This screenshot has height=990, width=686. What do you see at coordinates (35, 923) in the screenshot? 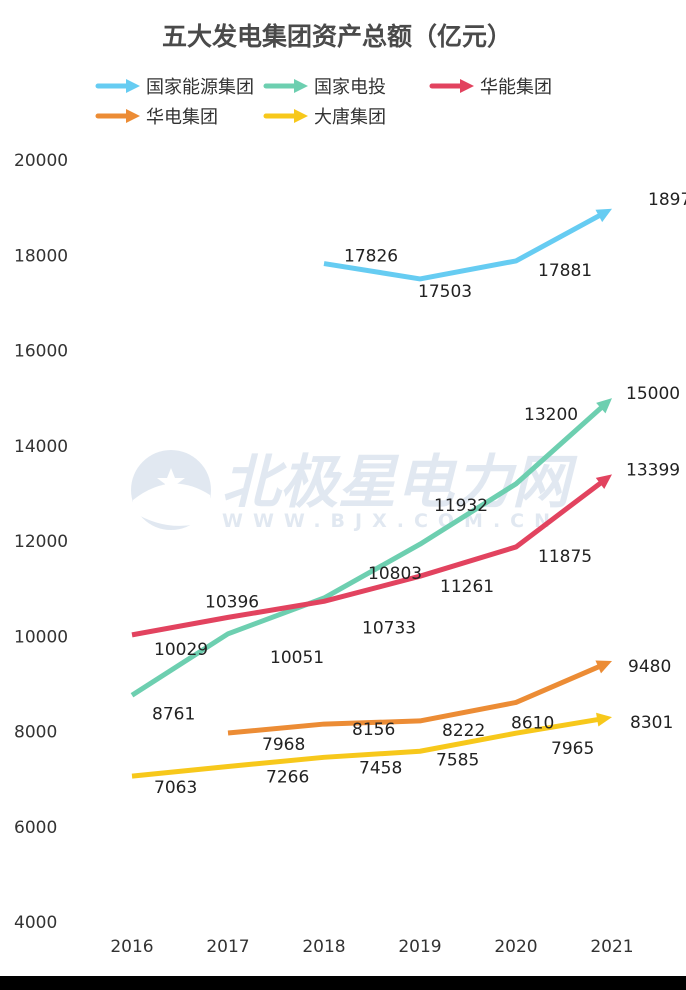
I see `y-tick-label: 4000` at bounding box center [35, 923].